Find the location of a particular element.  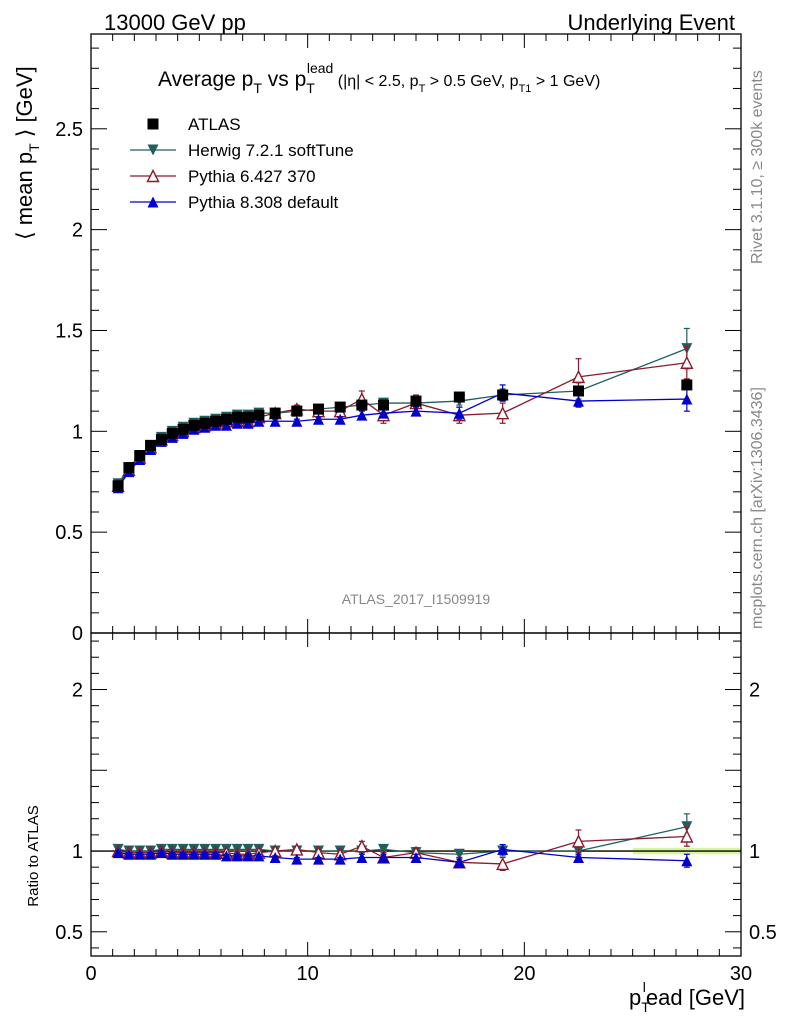

xlabel: pTlead [GeV] is located at coordinates (687, 997).